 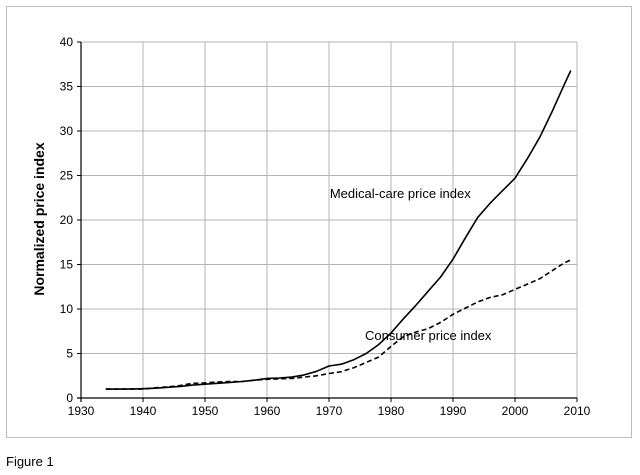 I want to click on y-tick-label: 25, so click(x=67, y=176).